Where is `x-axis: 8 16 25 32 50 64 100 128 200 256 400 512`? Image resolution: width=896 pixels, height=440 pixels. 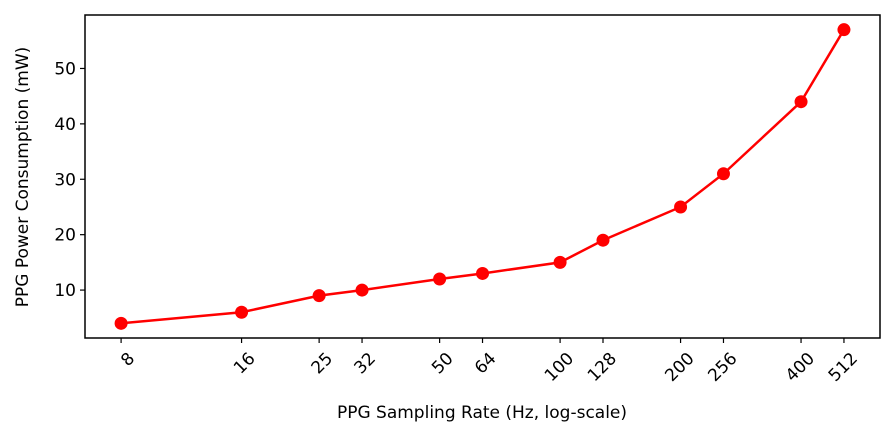
x-axis: 8 16 25 32 50 64 100 128 200 256 400 512 is located at coordinates (489, 362).